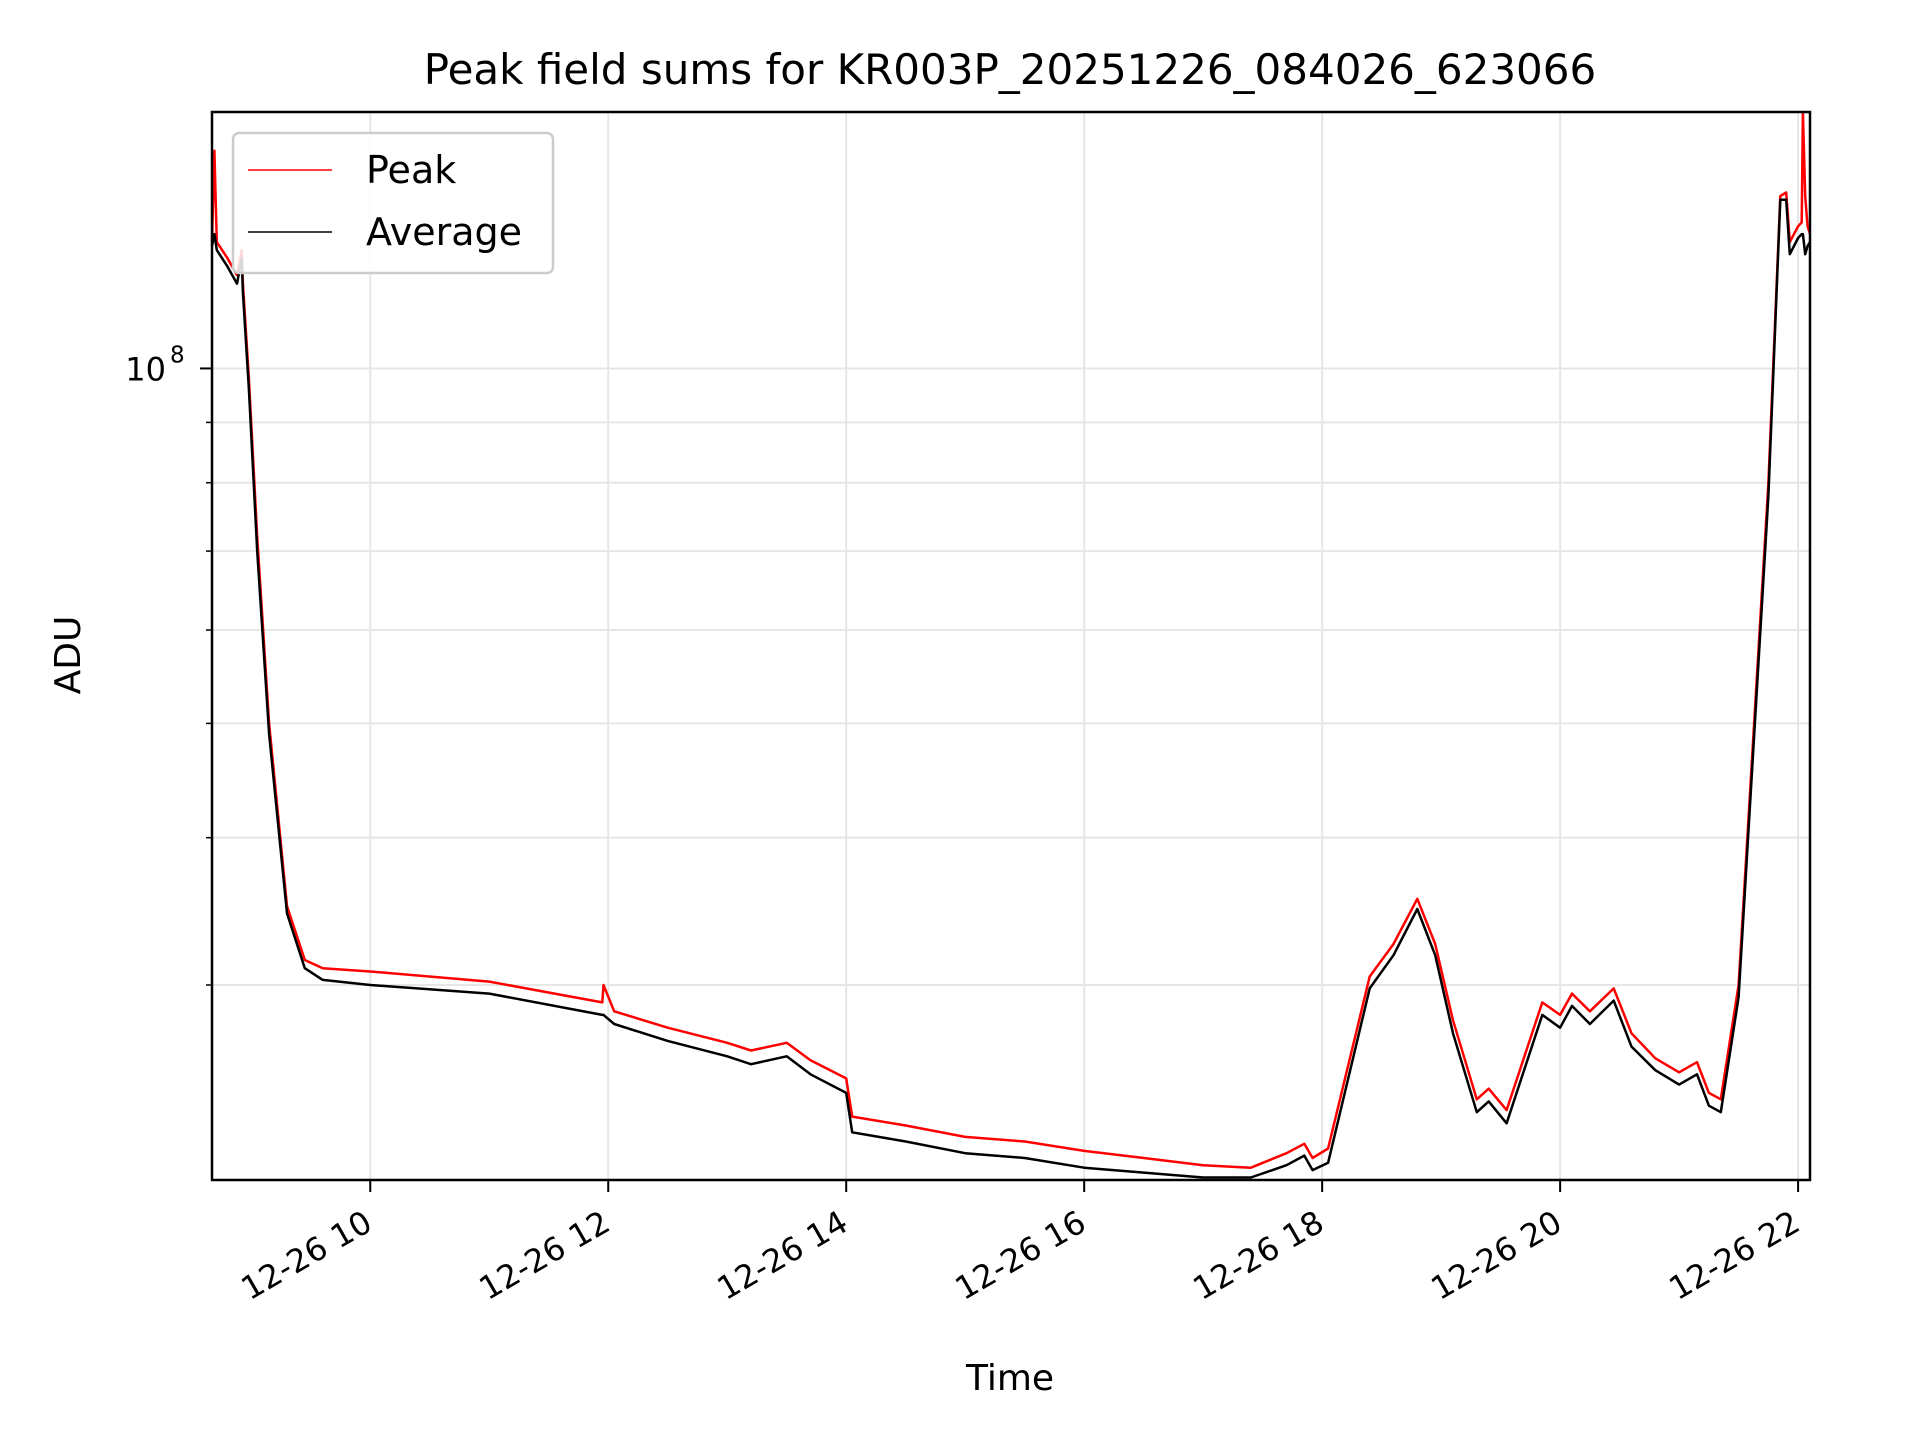 The width and height of the screenshot is (1920, 1440). I want to click on x-tick-label: 12-26 16, so click(1021, 1255).